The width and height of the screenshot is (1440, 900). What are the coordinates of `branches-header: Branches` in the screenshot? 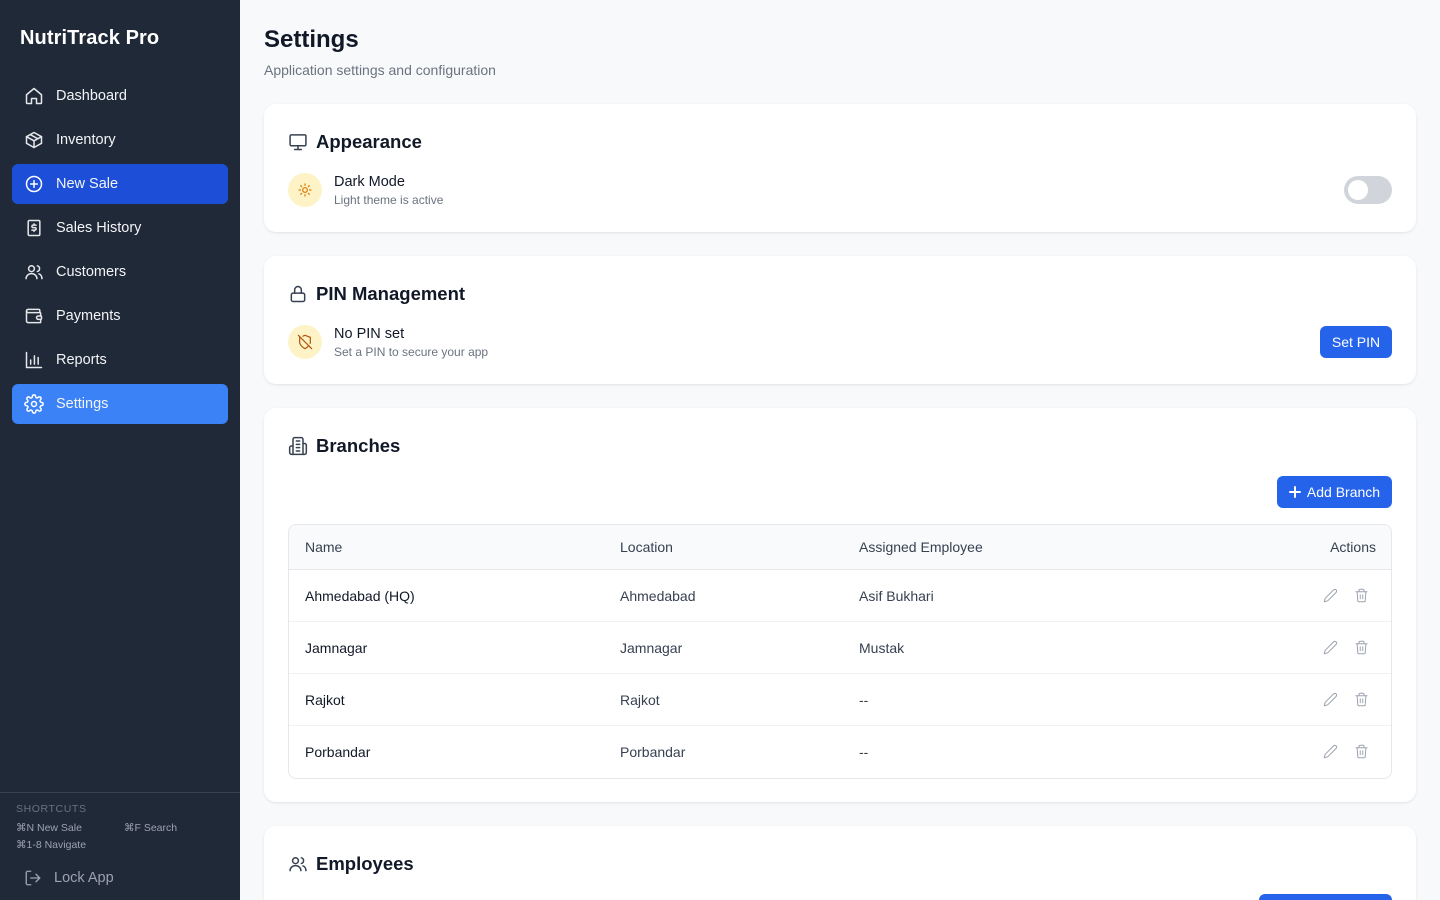 It's located at (344, 446).